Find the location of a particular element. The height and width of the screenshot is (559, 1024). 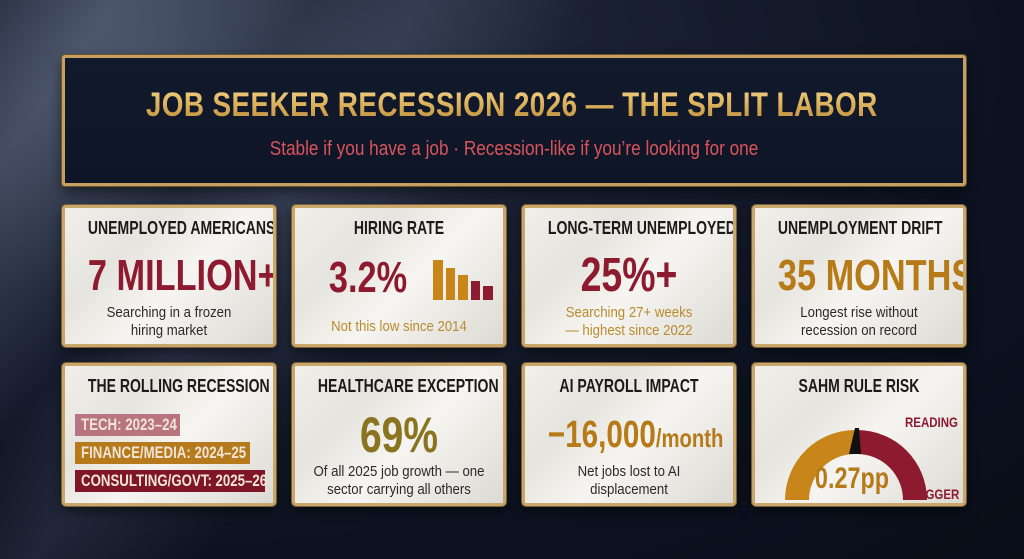

card-description: Searching 27+ weeks — highest since 2022 is located at coordinates (629, 321).